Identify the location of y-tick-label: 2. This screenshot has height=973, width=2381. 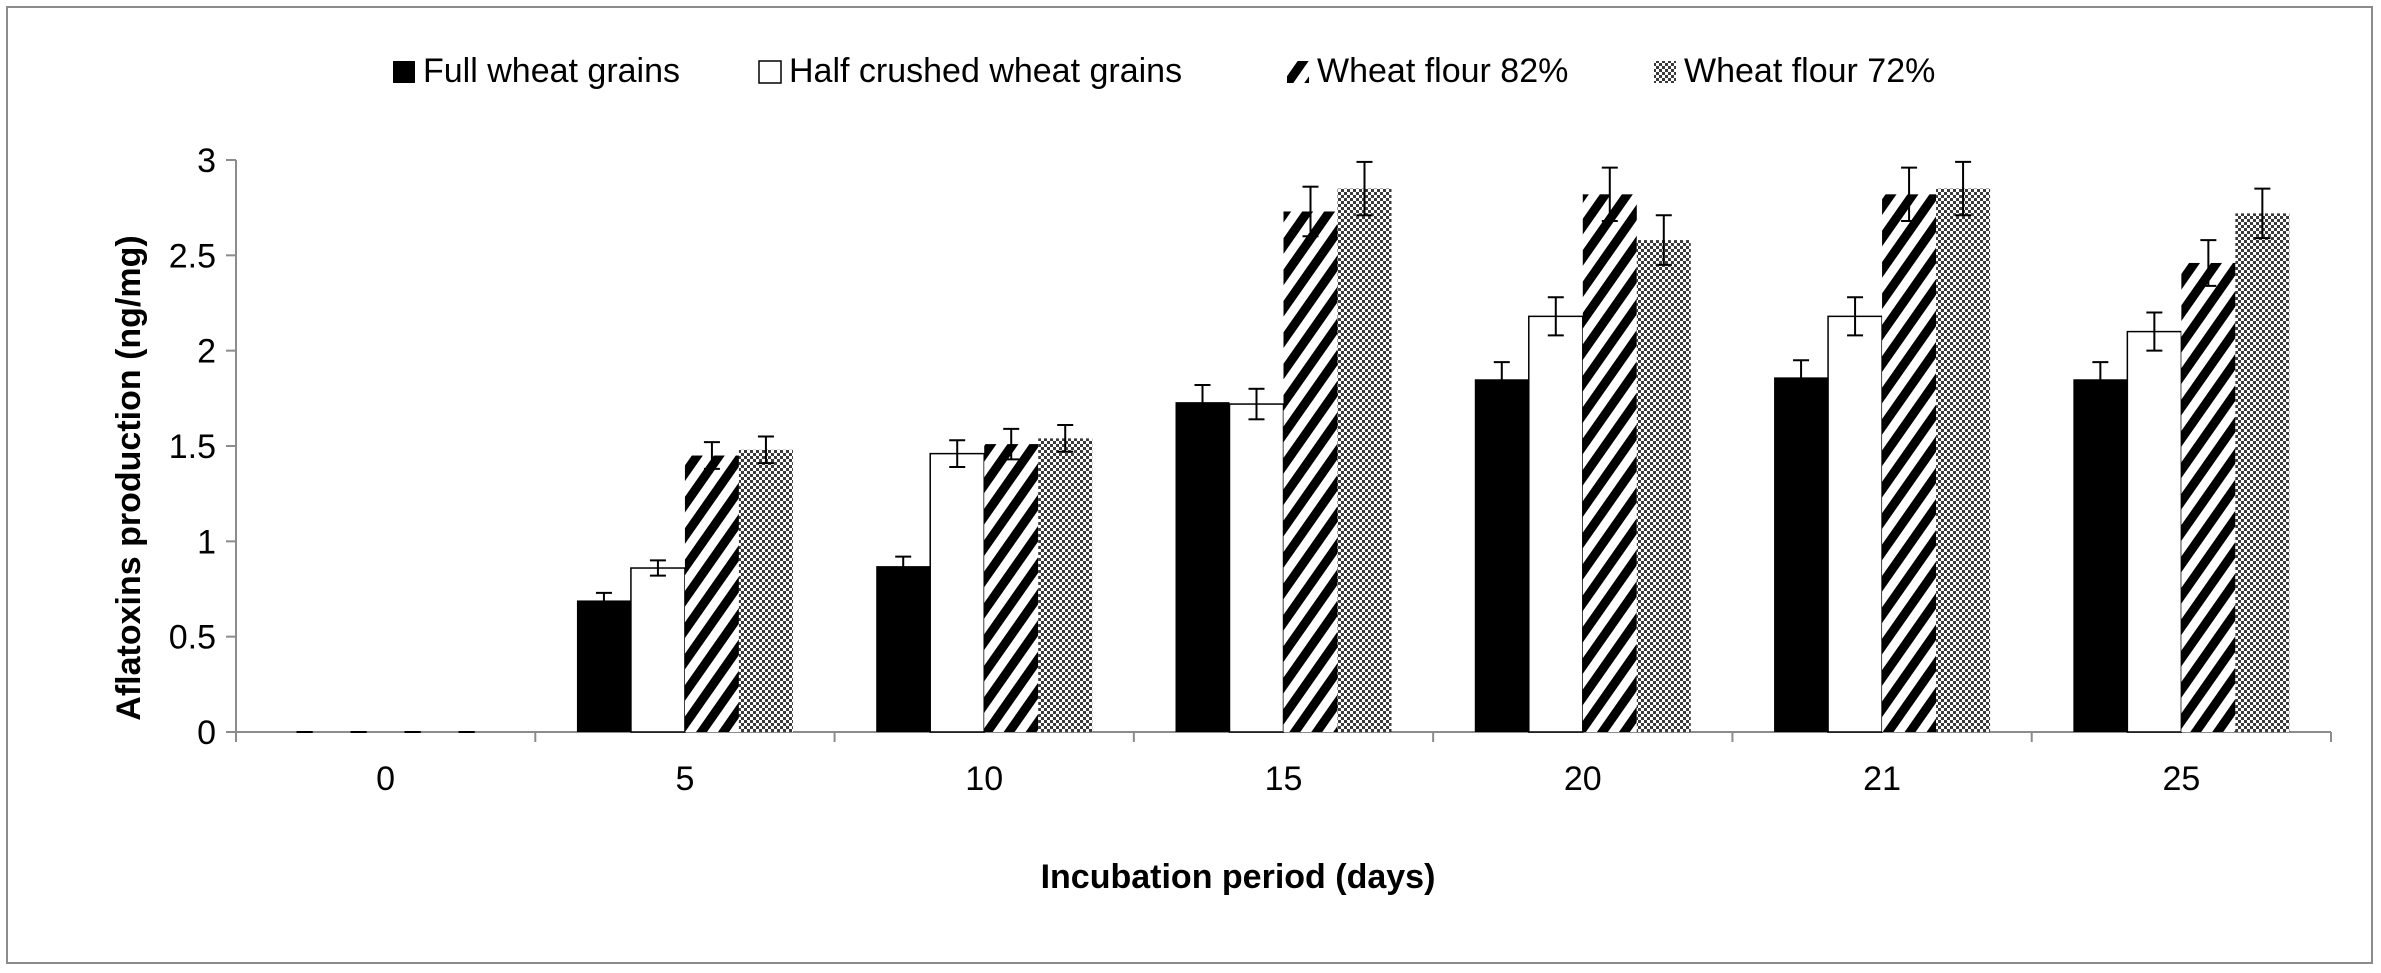
(206, 352).